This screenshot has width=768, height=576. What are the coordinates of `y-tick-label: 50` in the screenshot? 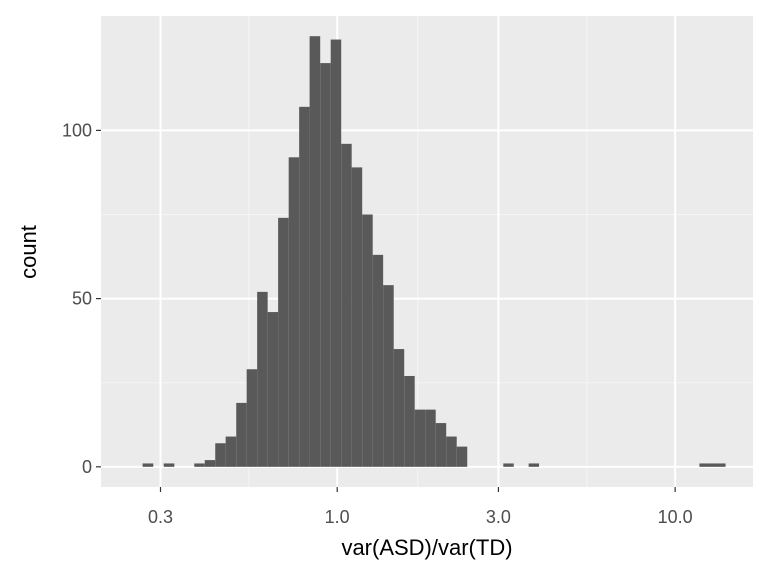 It's located at (82, 299).